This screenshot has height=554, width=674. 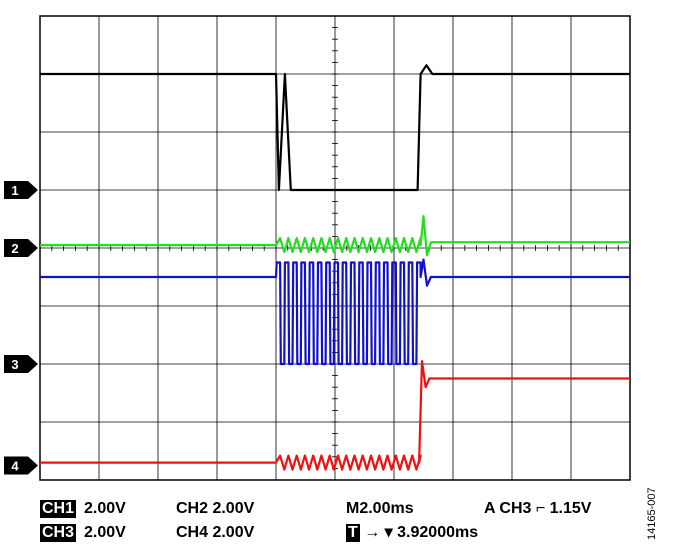 I want to click on ch1-label: CH1, so click(x=58, y=509).